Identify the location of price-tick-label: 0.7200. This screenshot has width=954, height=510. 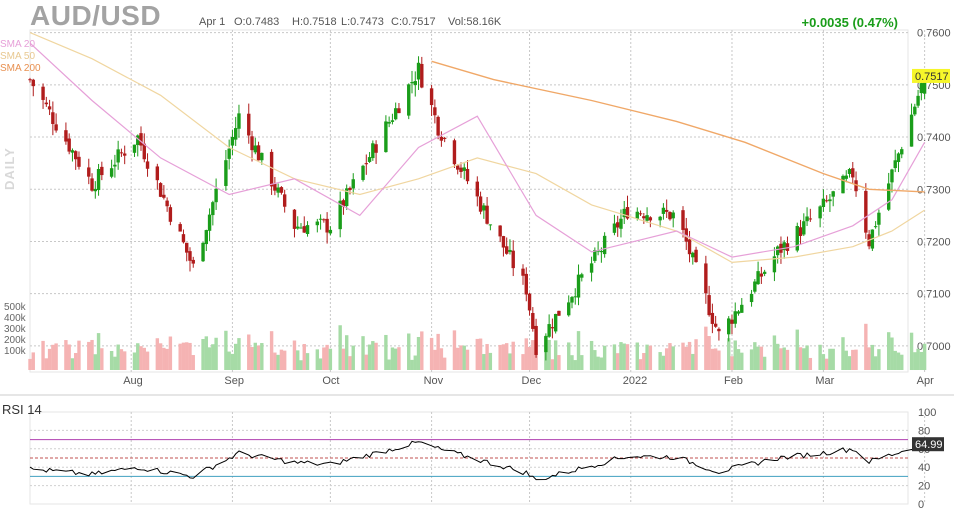
(934, 242).